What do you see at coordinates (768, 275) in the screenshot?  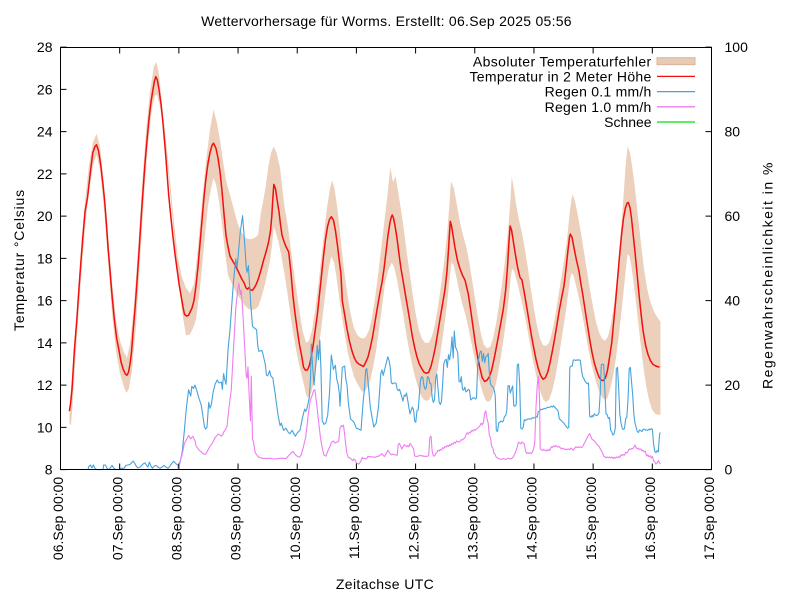 I see `svg-text: Regenwahrscheinlichkeit in %` at bounding box center [768, 275].